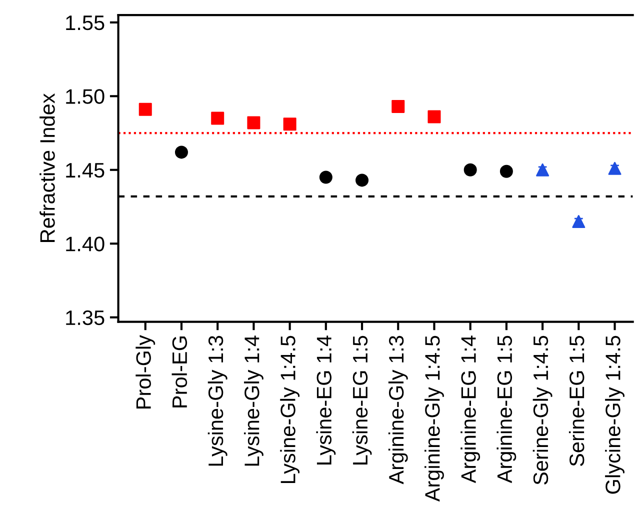 The width and height of the screenshot is (636, 519). Describe the element at coordinates (576, 401) in the screenshot. I see `x-tick-label: Serine-EG 1:5` at that location.